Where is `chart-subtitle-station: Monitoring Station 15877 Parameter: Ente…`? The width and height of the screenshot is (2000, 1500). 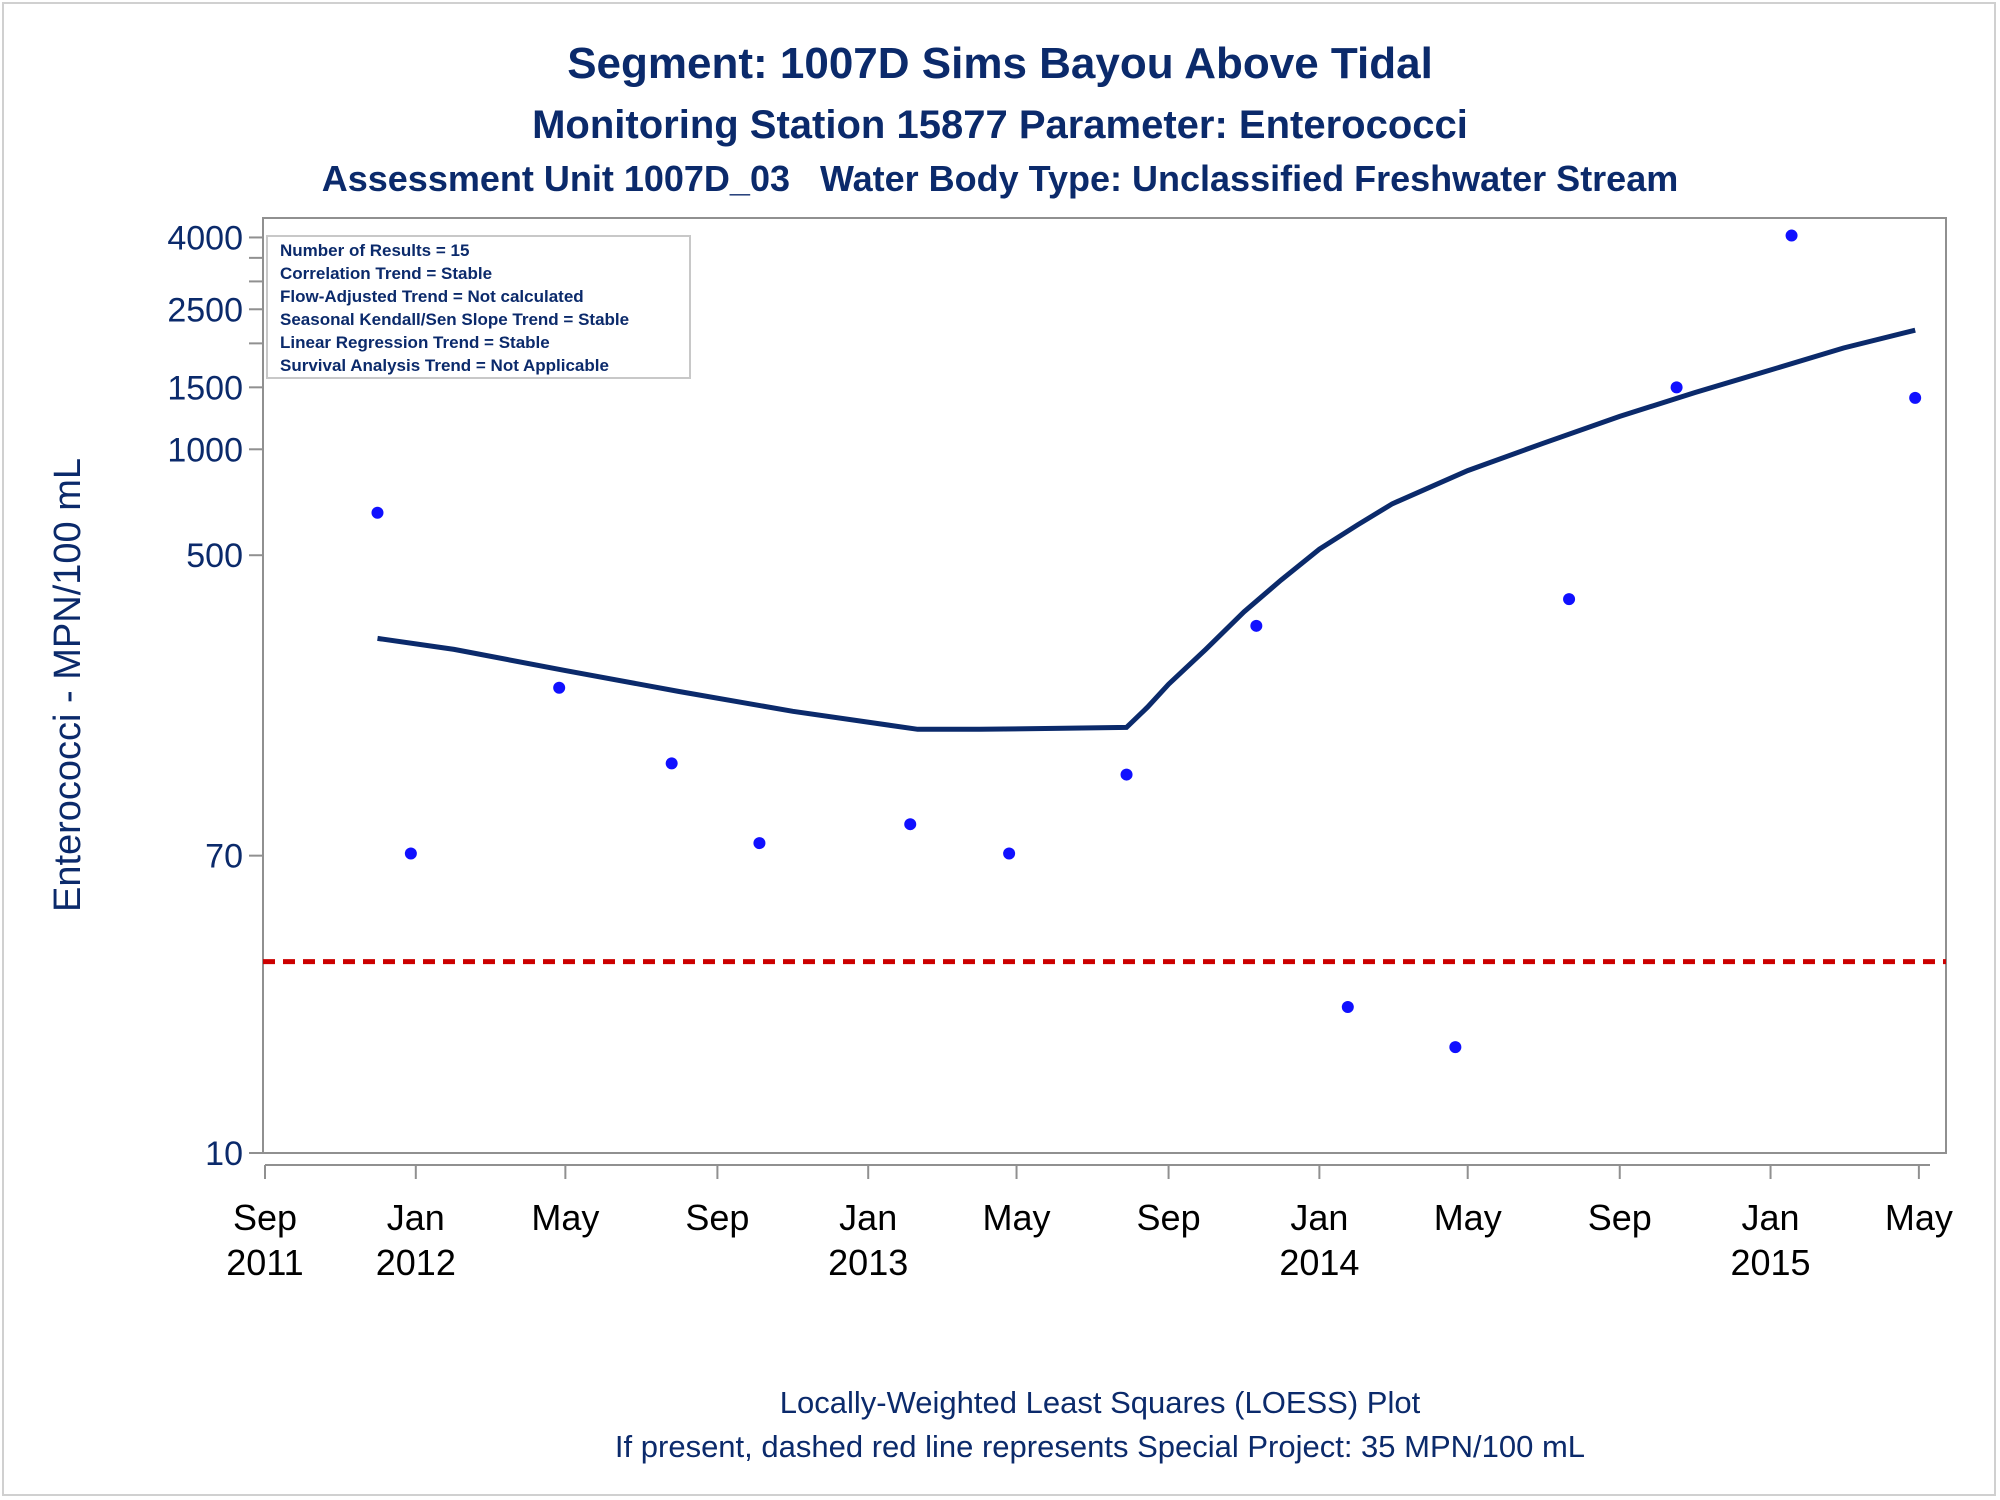 chart-subtitle-station: Monitoring Station 15877 Parameter: Ente… is located at coordinates (1000, 125).